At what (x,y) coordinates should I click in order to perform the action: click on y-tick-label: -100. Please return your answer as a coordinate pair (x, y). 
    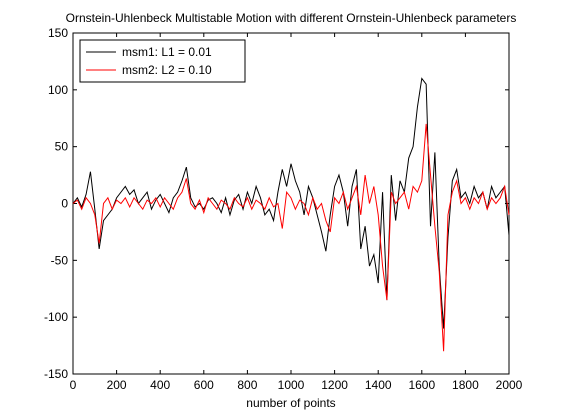
    Looking at the image, I should click on (56, 317).